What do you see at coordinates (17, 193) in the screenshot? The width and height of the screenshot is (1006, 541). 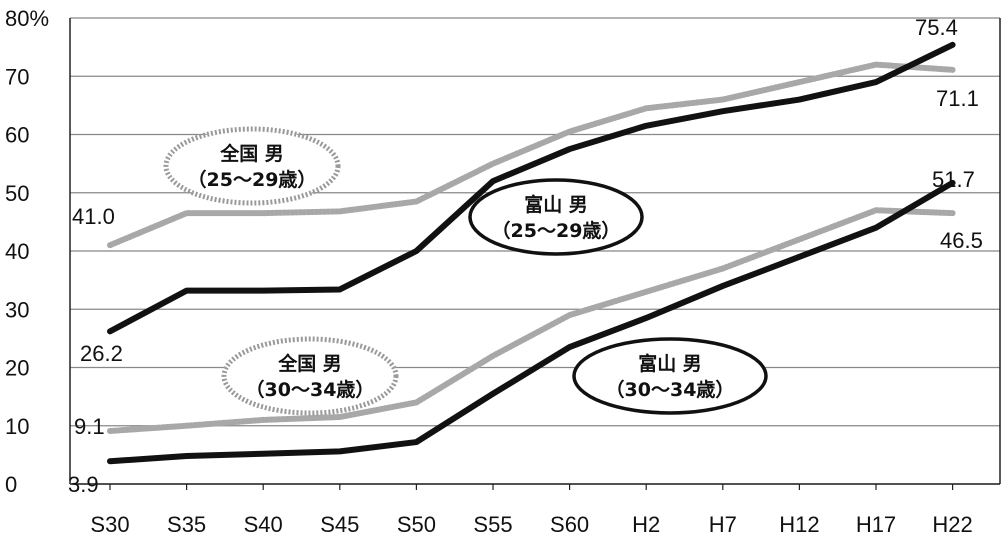 I see `y-tick-label: 50` at bounding box center [17, 193].